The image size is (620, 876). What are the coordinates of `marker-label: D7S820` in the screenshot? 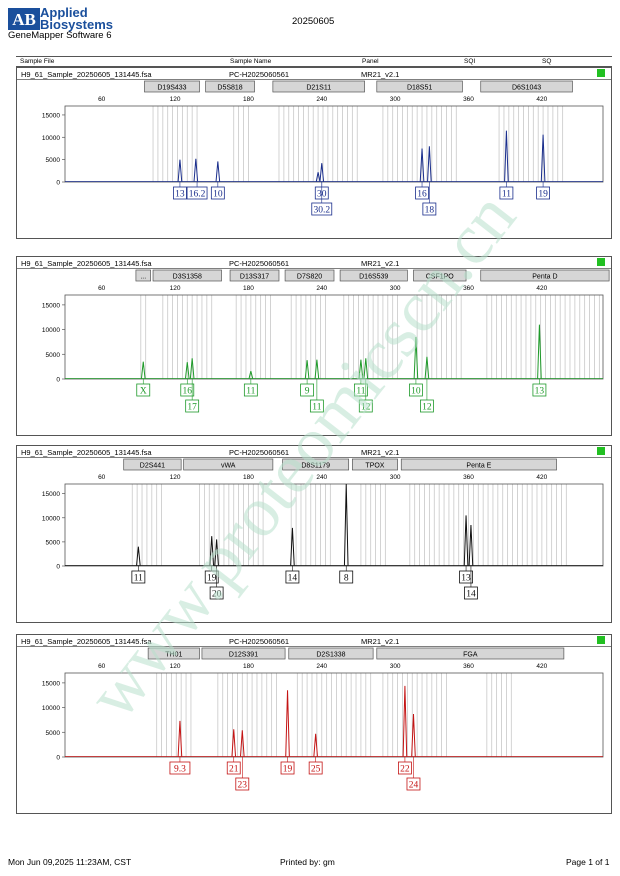 It's located at (309, 277).